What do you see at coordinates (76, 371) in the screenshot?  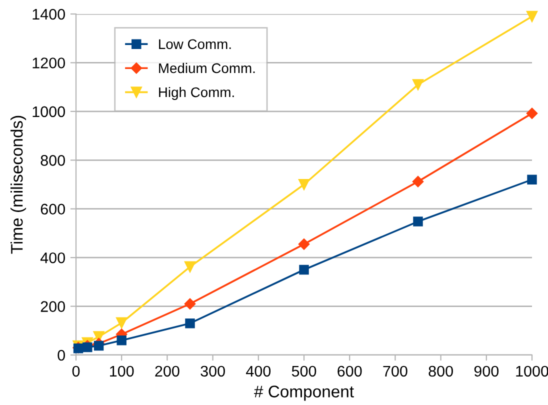 I see `x-tick-label: 0` at bounding box center [76, 371].